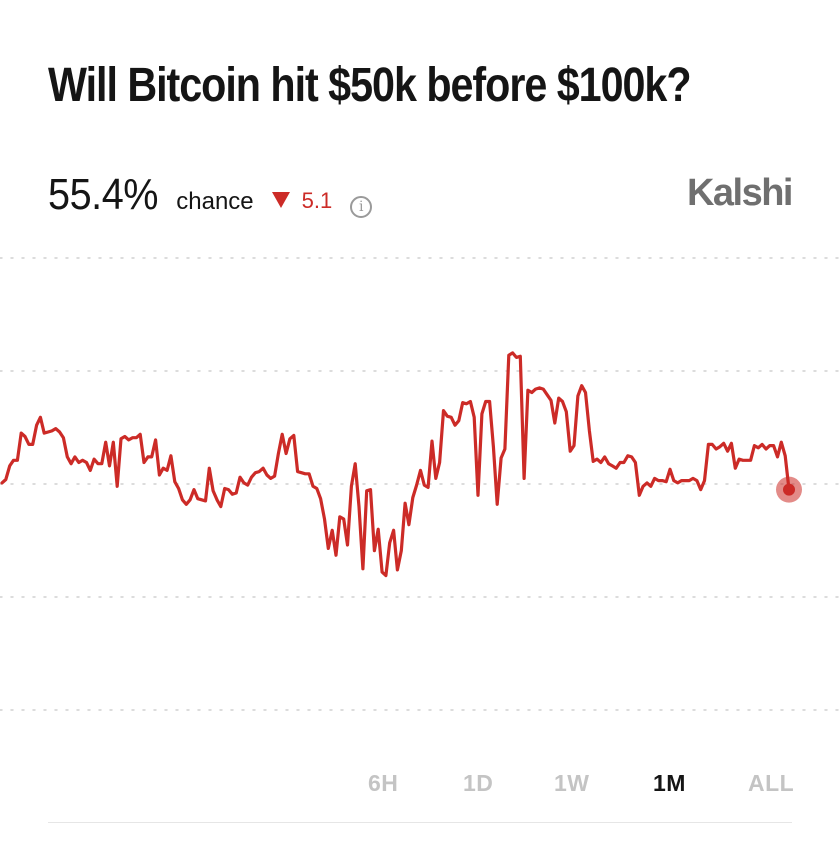 The image size is (840, 860). Describe the element at coordinates (215, 201) in the screenshot. I see `chance-label: chance` at that location.